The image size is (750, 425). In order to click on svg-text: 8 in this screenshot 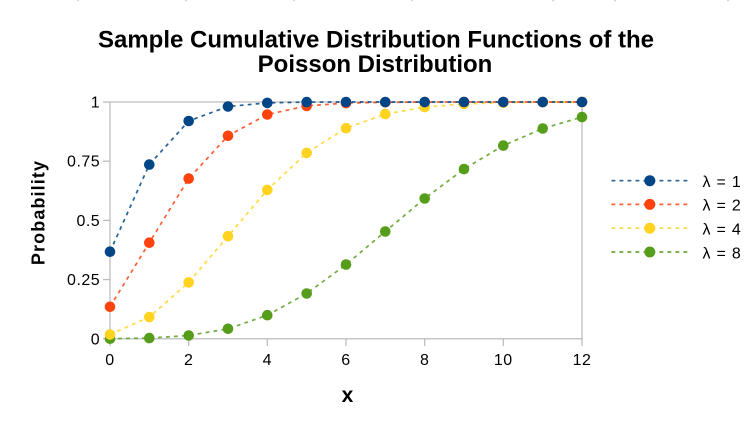, I will do `click(424, 360)`.